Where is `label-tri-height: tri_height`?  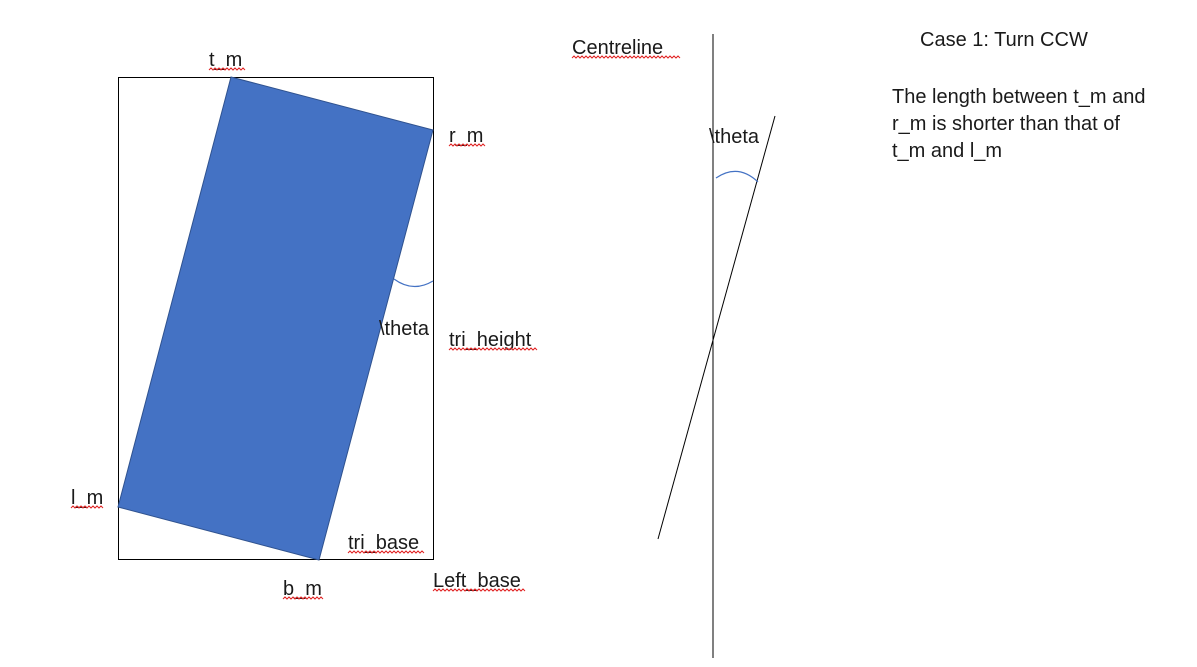 label-tri-height: tri_height is located at coordinates (490, 340).